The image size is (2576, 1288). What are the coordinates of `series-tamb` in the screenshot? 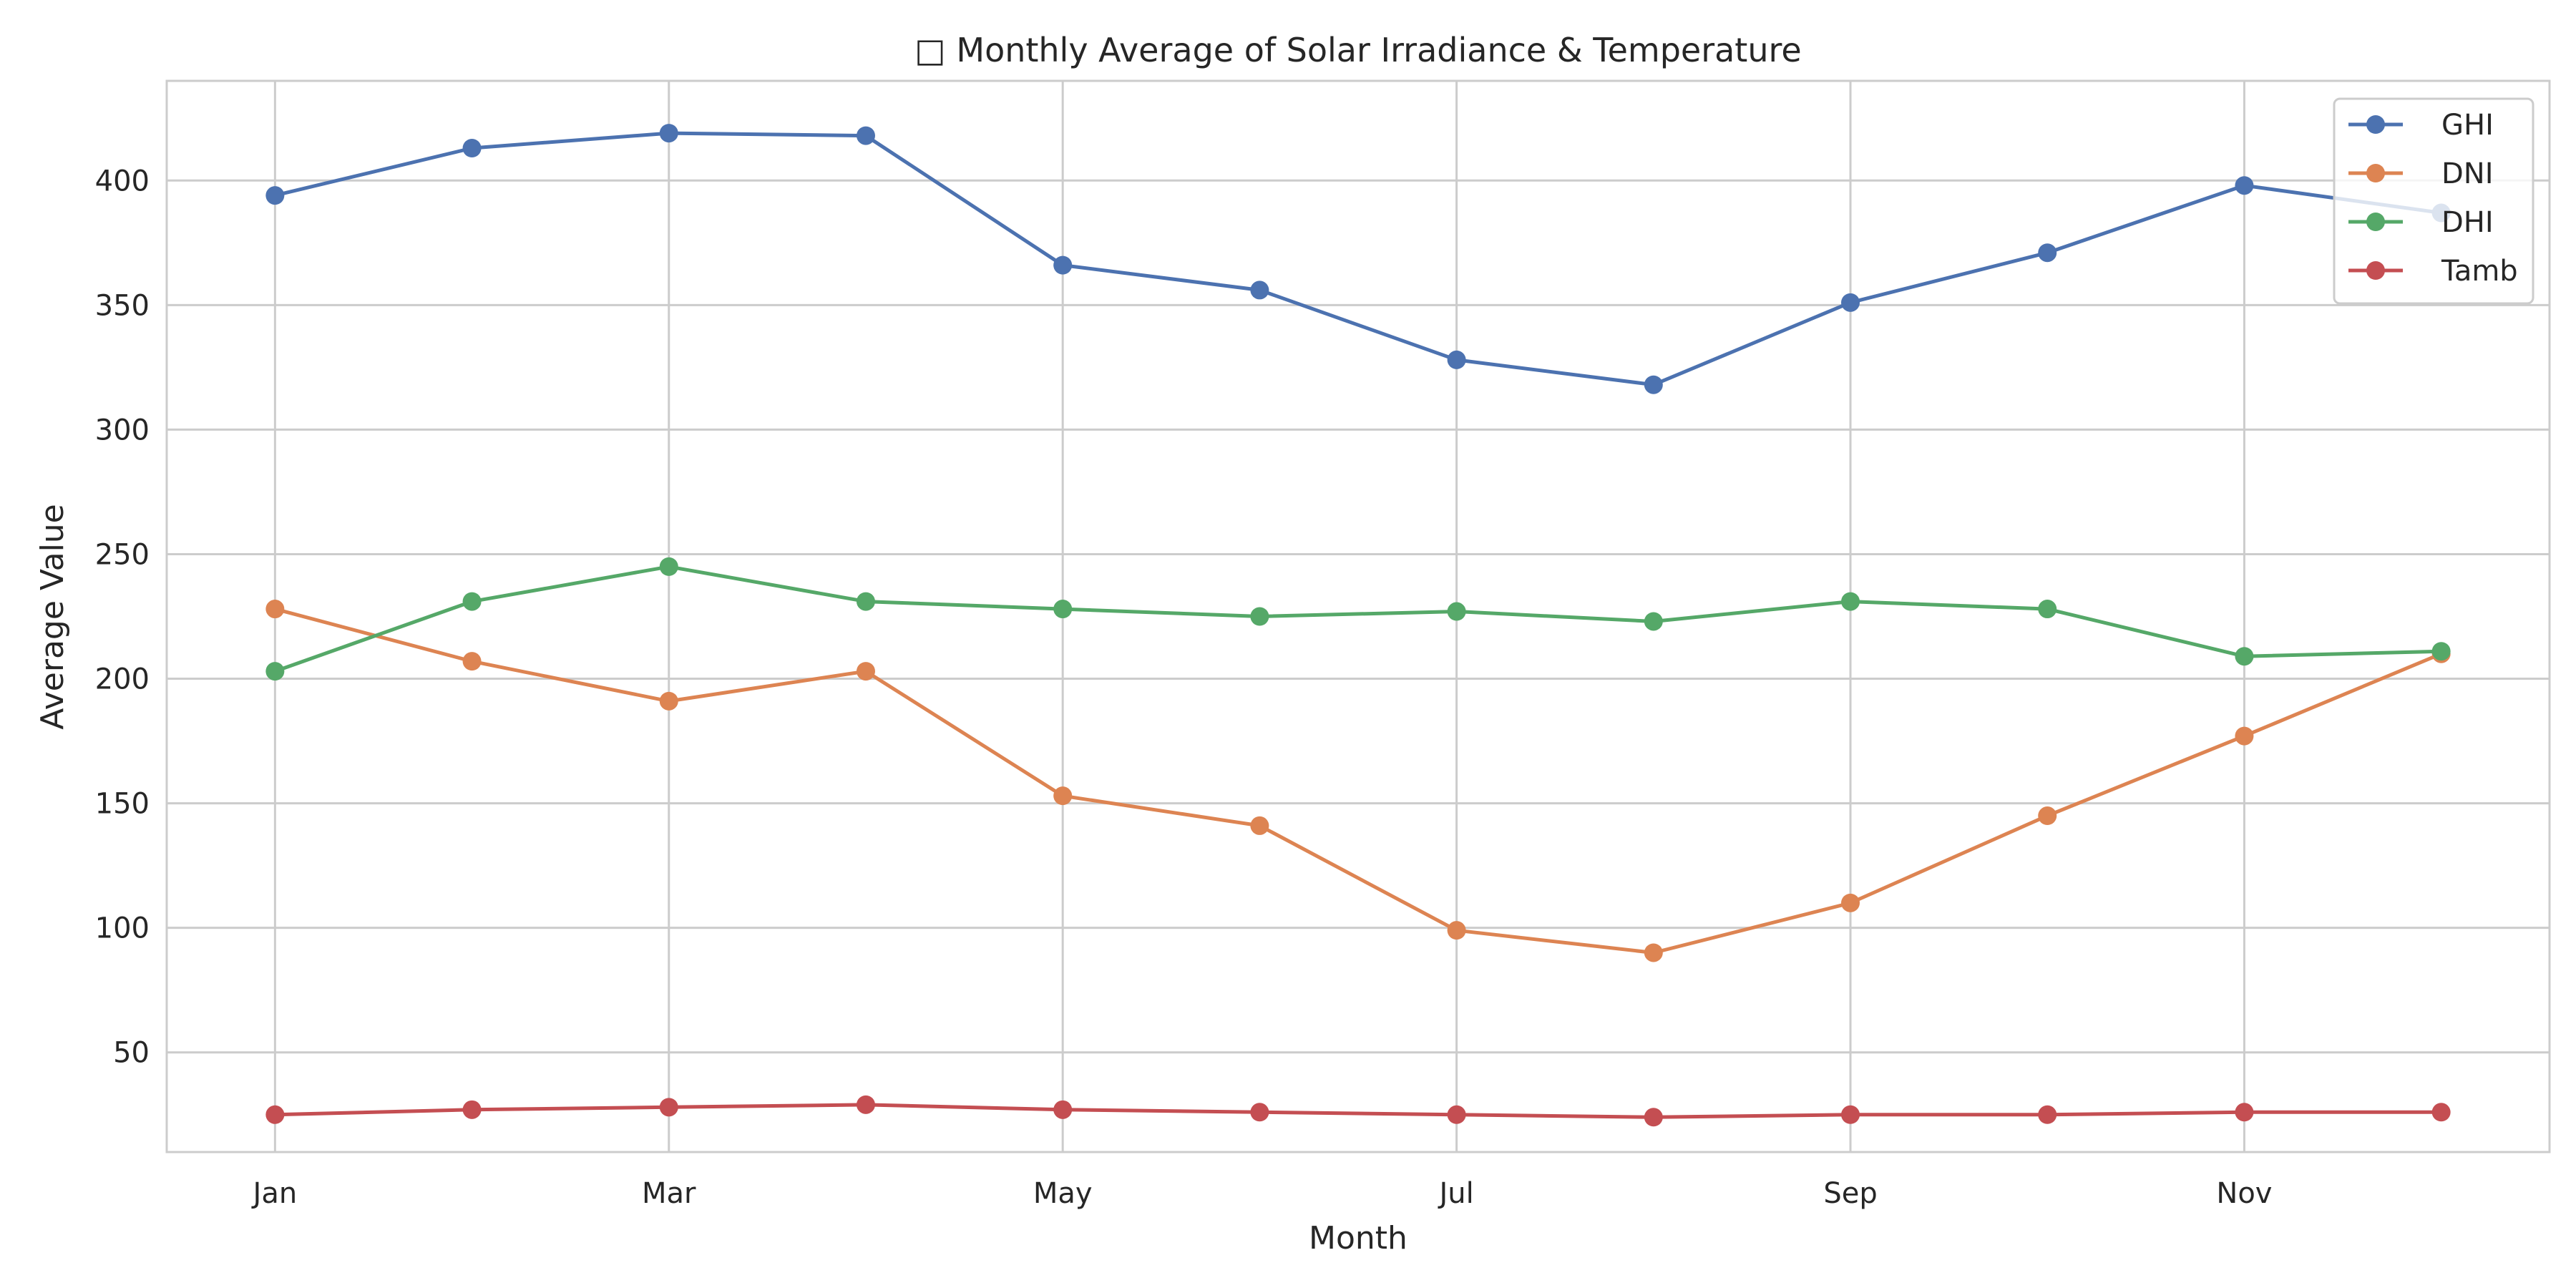 It's located at (1358, 1111).